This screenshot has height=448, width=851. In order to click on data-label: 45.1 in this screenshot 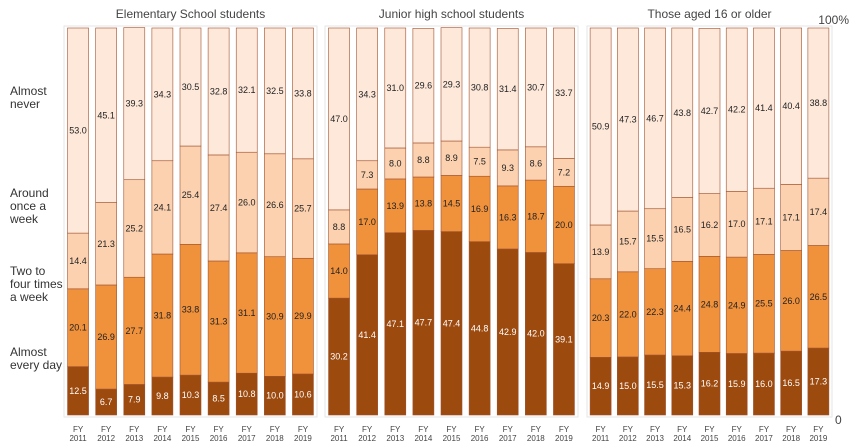, I will do `click(106, 115)`.